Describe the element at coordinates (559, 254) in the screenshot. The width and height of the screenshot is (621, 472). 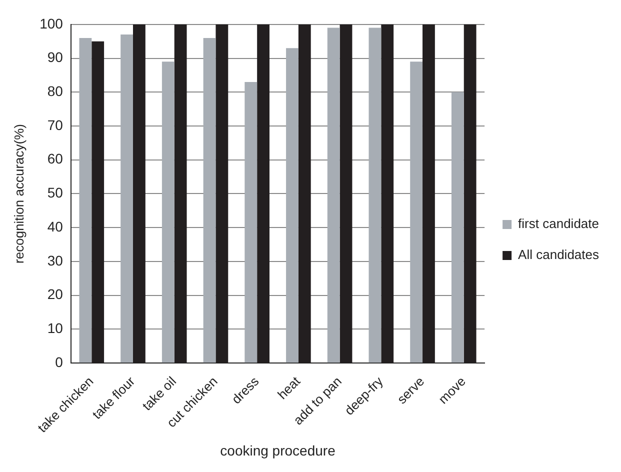
I see `legend-label: All candidates` at that location.